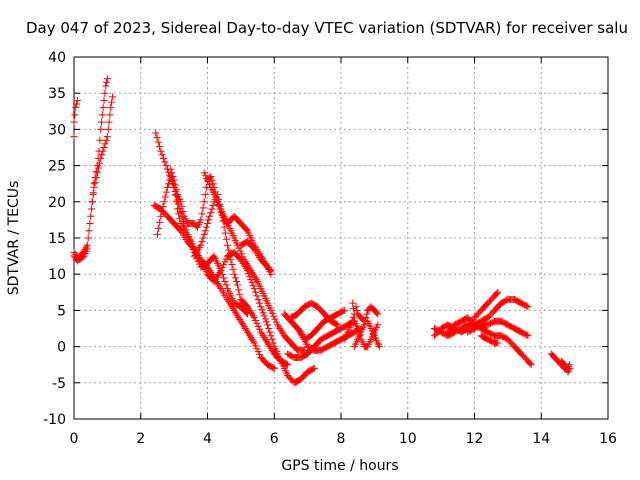  Describe the element at coordinates (339, 466) in the screenshot. I see `x-axis-label: GPS time / hours` at that location.